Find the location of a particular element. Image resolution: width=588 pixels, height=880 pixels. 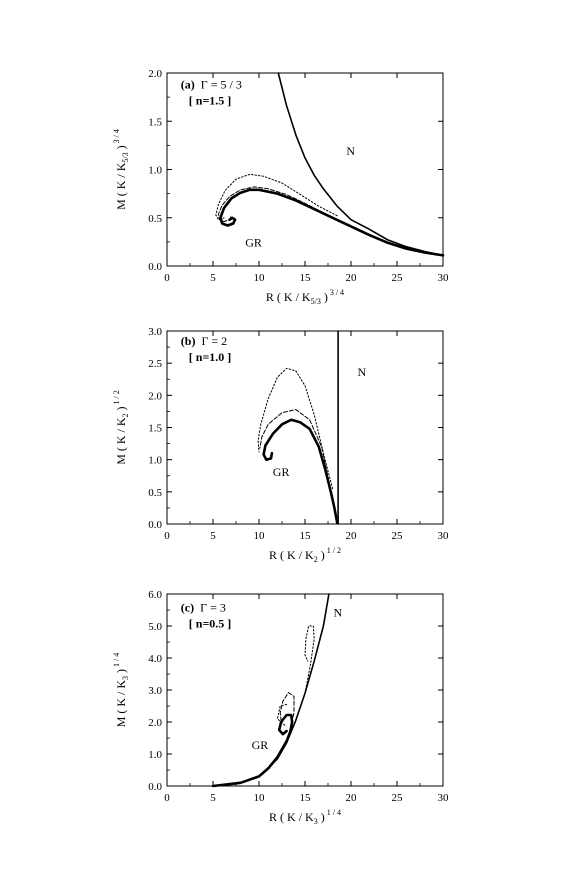

panel-annotation-gamma: (a) Γ = 5 / 3 is located at coordinates (211, 84).